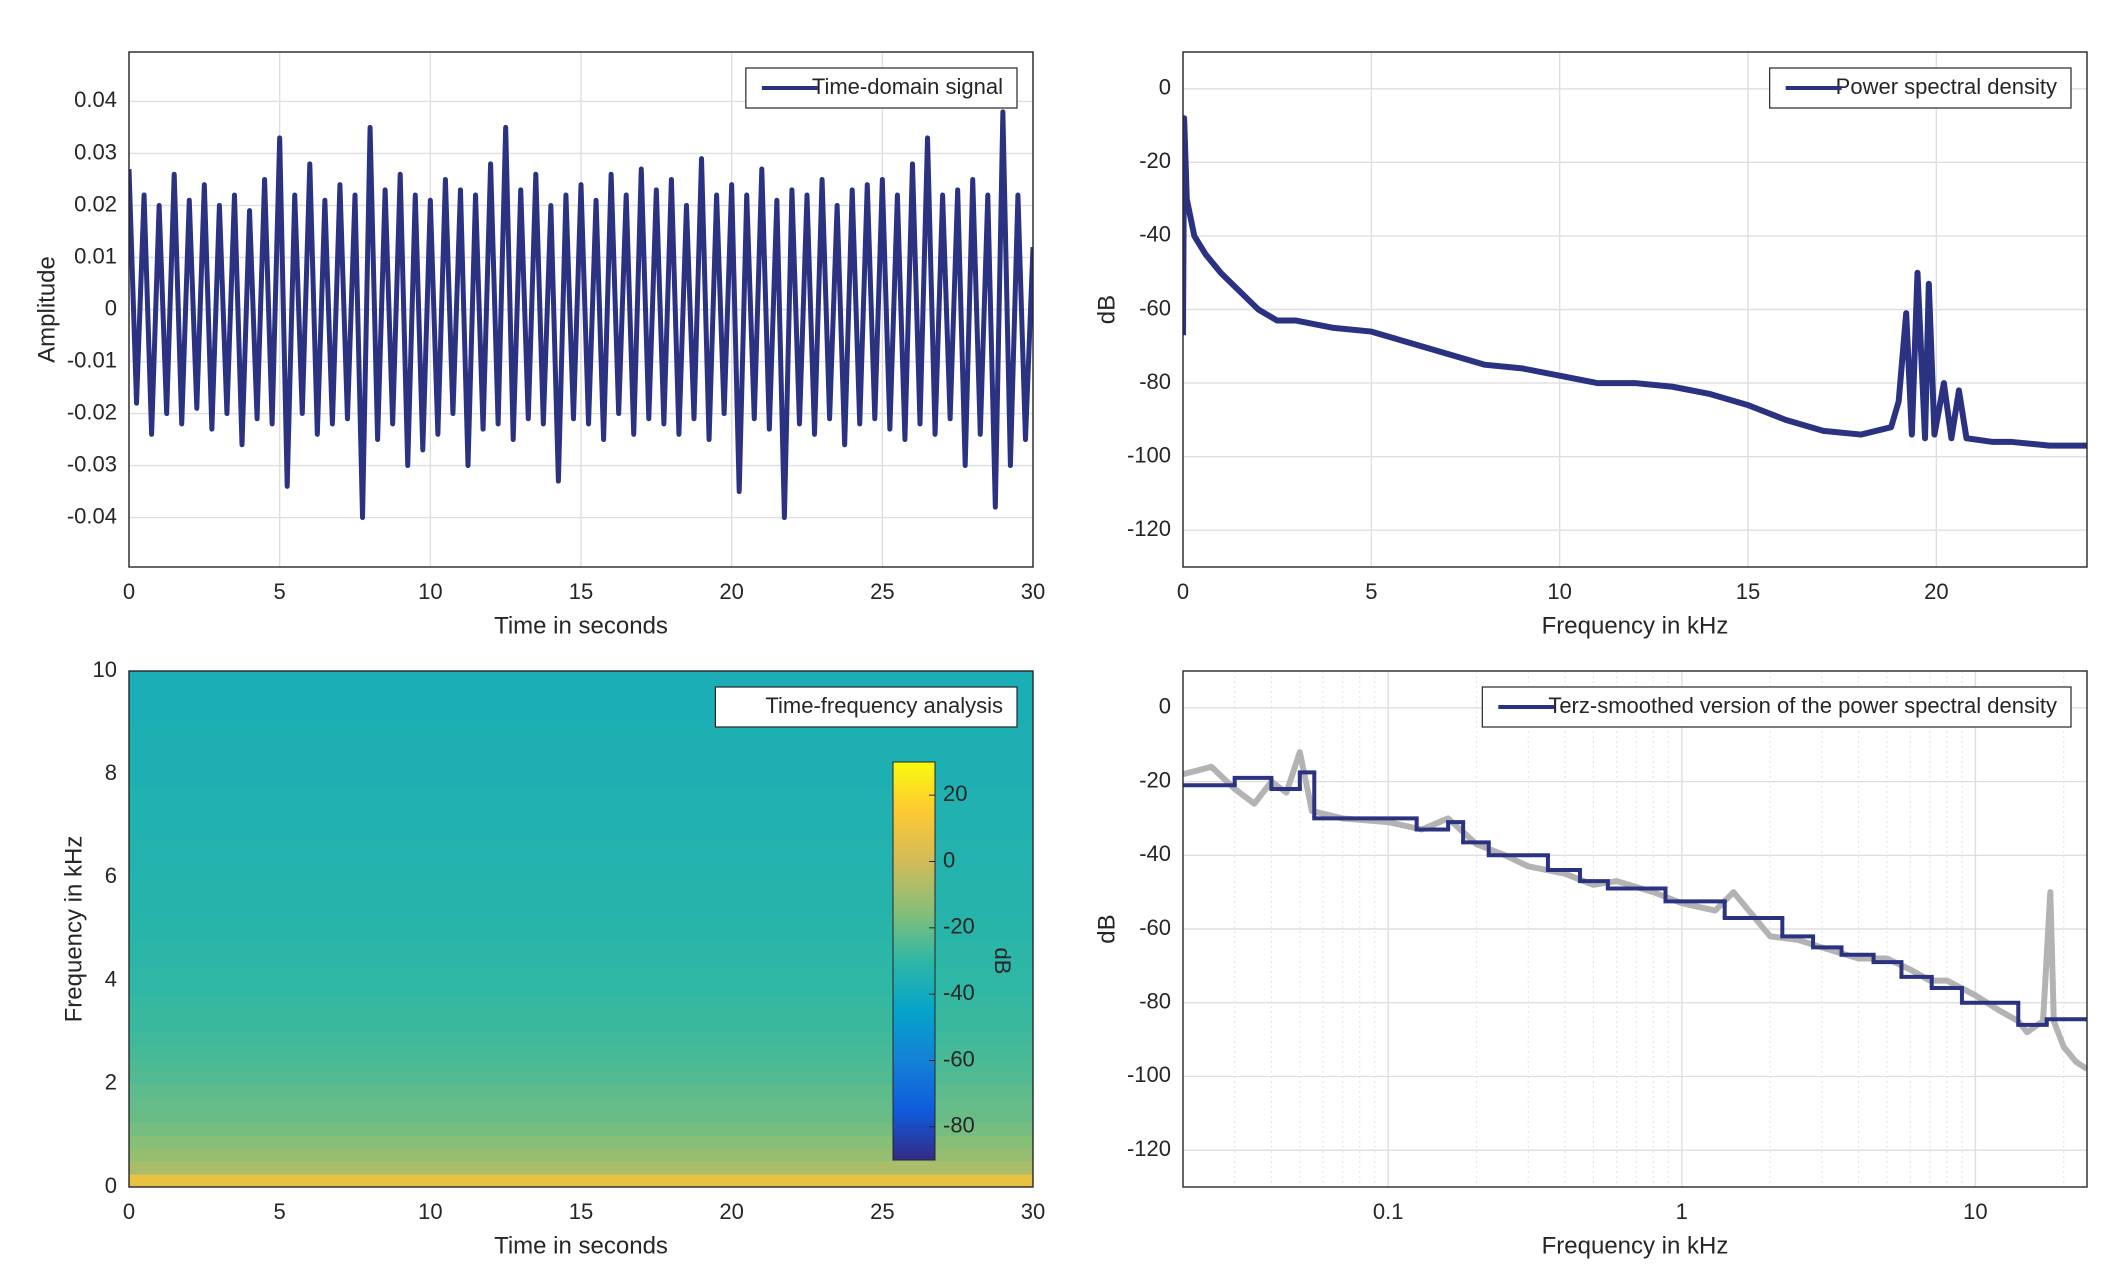 This screenshot has height=1276, width=2126. Describe the element at coordinates (581, 1245) in the screenshot. I see `x-axis-label: Time in seconds` at that location.